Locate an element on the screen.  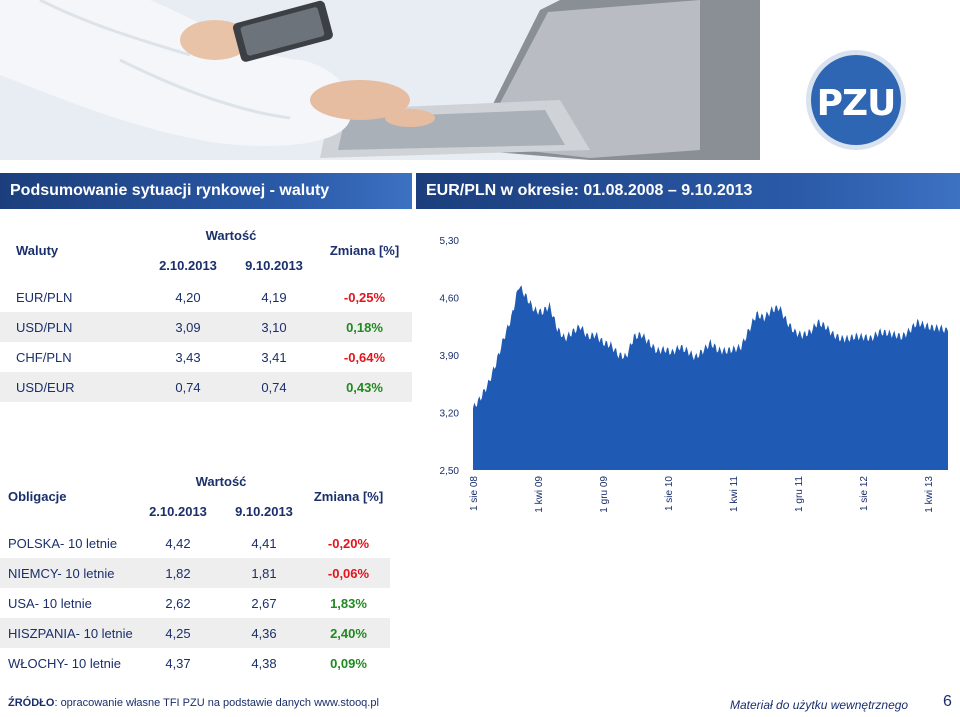
row-value-2: 3,10 is located at coordinates (274, 327).